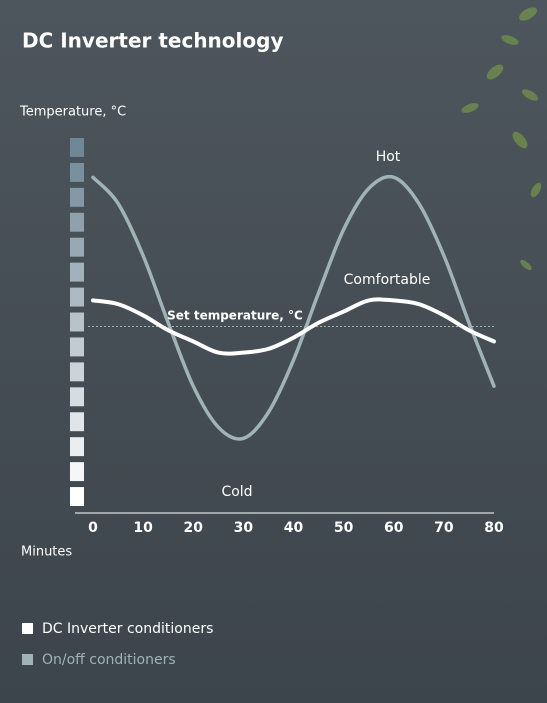 The width and height of the screenshot is (547, 703). What do you see at coordinates (444, 528) in the screenshot?
I see `x-tick-label: 70` at bounding box center [444, 528].